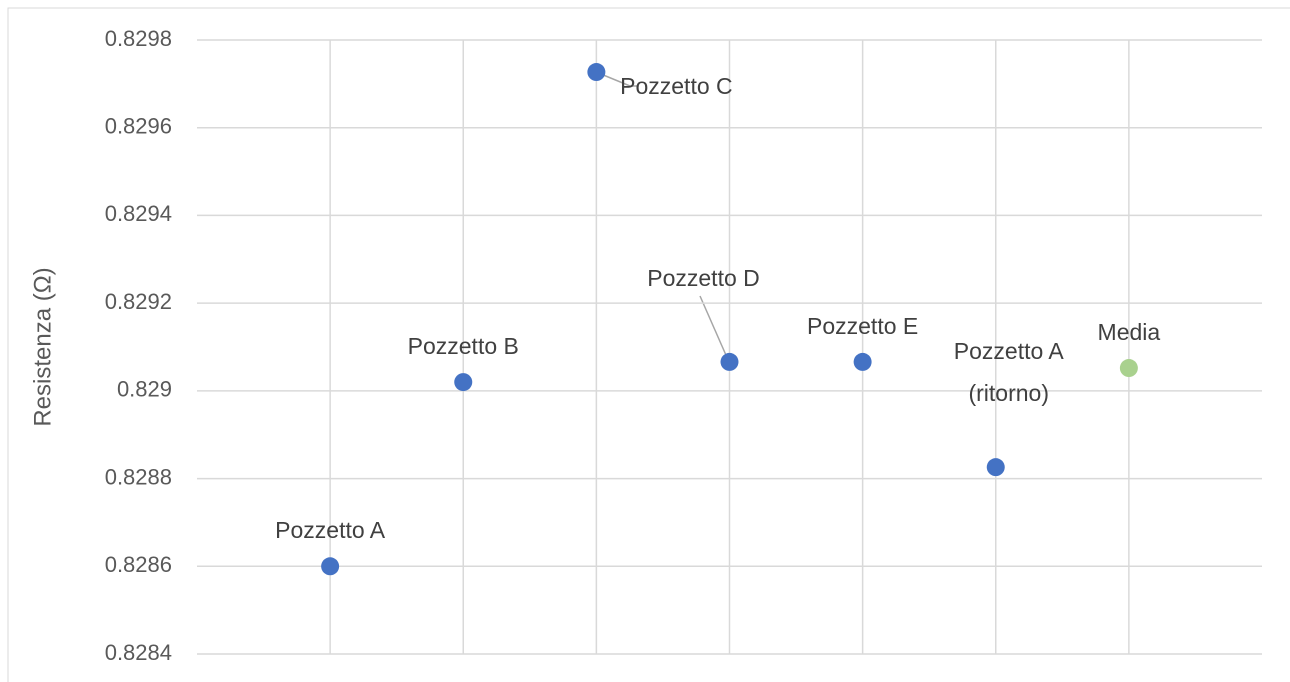 This screenshot has height=682, width=1290. I want to click on point-label: Pozzetto C, so click(676, 86).